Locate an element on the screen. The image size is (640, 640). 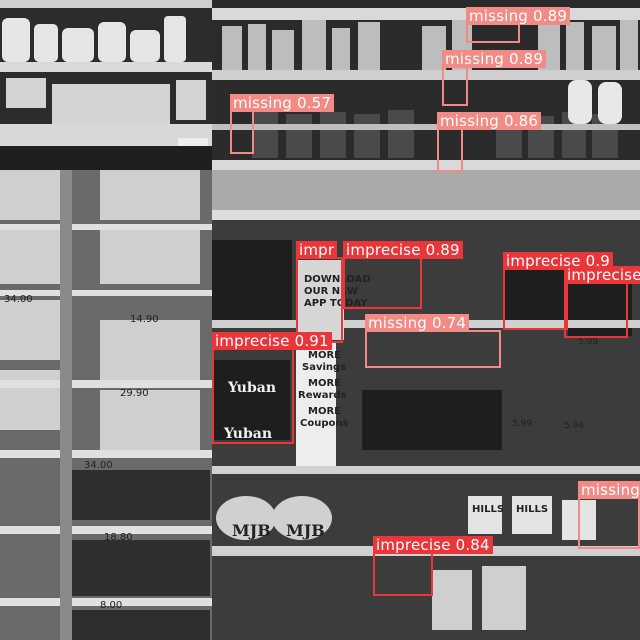
tile-top-left is located at coordinates (106, 85).